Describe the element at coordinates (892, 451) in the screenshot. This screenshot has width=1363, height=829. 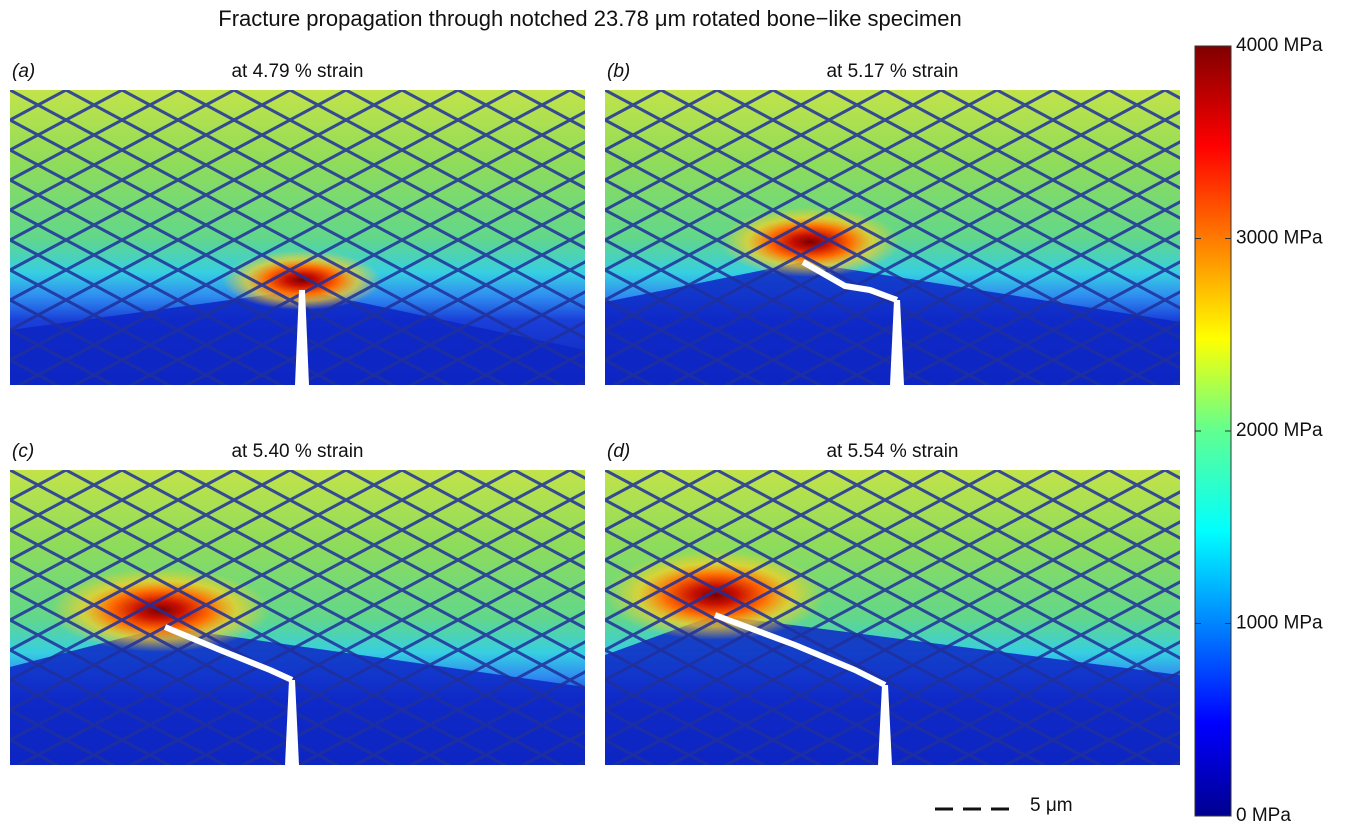
I see `panel-caption: at 5.54 % strain` at that location.